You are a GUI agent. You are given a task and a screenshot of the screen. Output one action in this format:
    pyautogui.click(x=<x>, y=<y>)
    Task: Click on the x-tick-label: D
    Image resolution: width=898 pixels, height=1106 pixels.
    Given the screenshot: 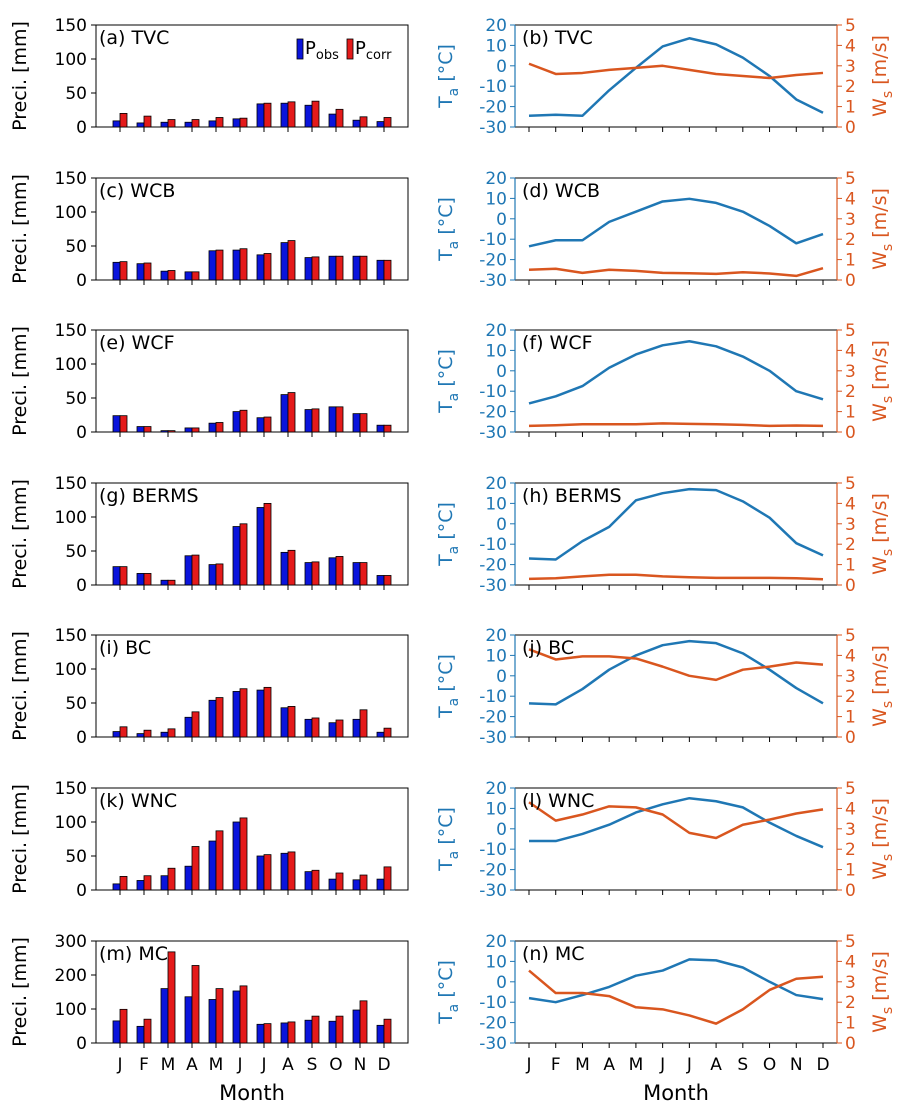 What is the action you would take?
    pyautogui.click(x=822, y=1065)
    